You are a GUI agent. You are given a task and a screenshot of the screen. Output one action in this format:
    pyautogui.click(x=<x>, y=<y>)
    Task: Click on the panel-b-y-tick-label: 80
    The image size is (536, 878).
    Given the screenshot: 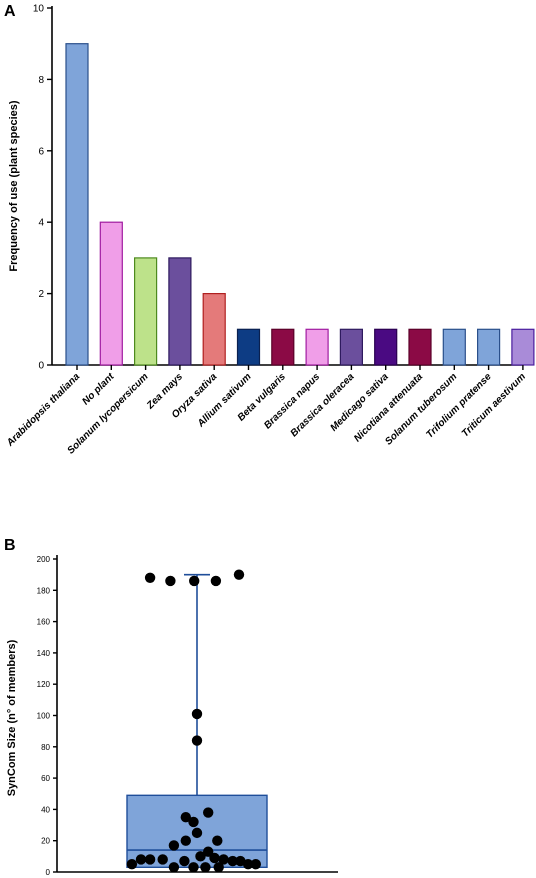 What is the action you would take?
    pyautogui.click(x=45, y=747)
    